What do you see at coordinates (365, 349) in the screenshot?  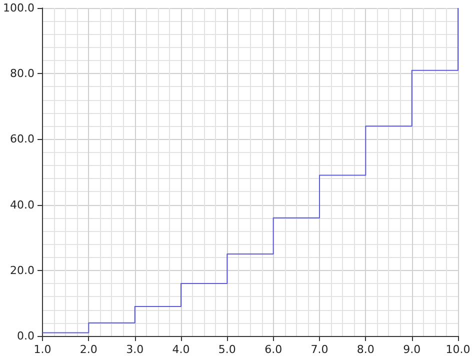 I see `x-tick-label: 8.0` at bounding box center [365, 349].